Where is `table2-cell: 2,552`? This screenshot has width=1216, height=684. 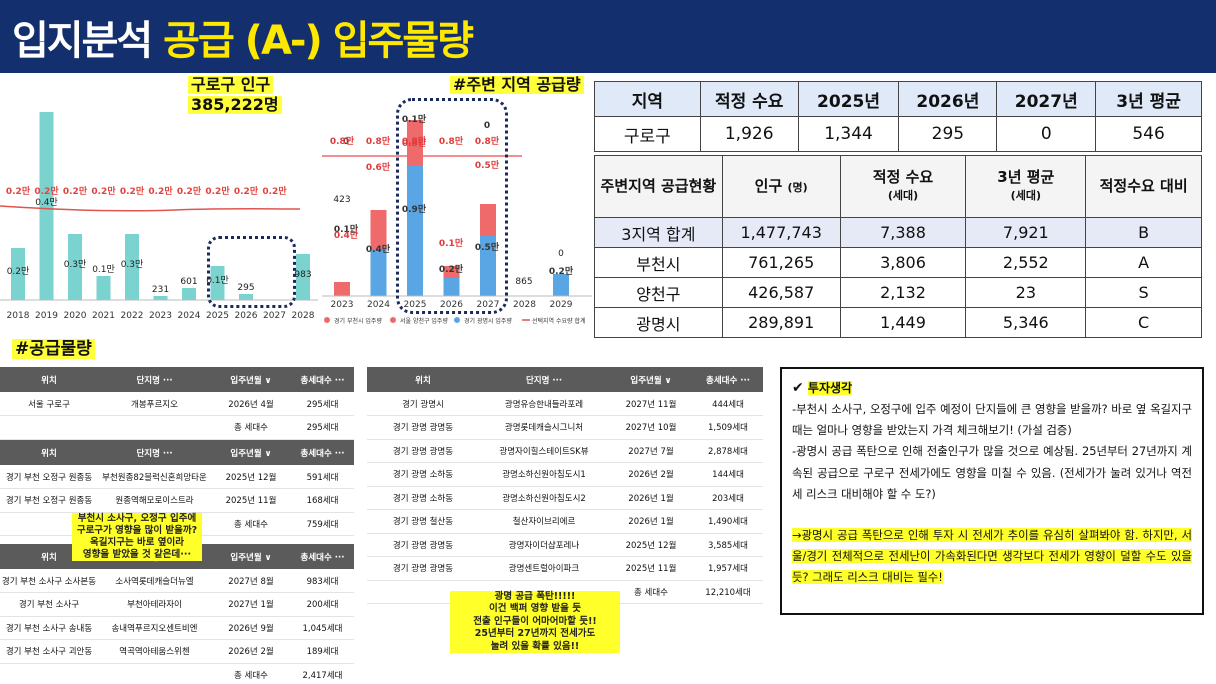
table2-cell: 2,552 is located at coordinates (1026, 262).